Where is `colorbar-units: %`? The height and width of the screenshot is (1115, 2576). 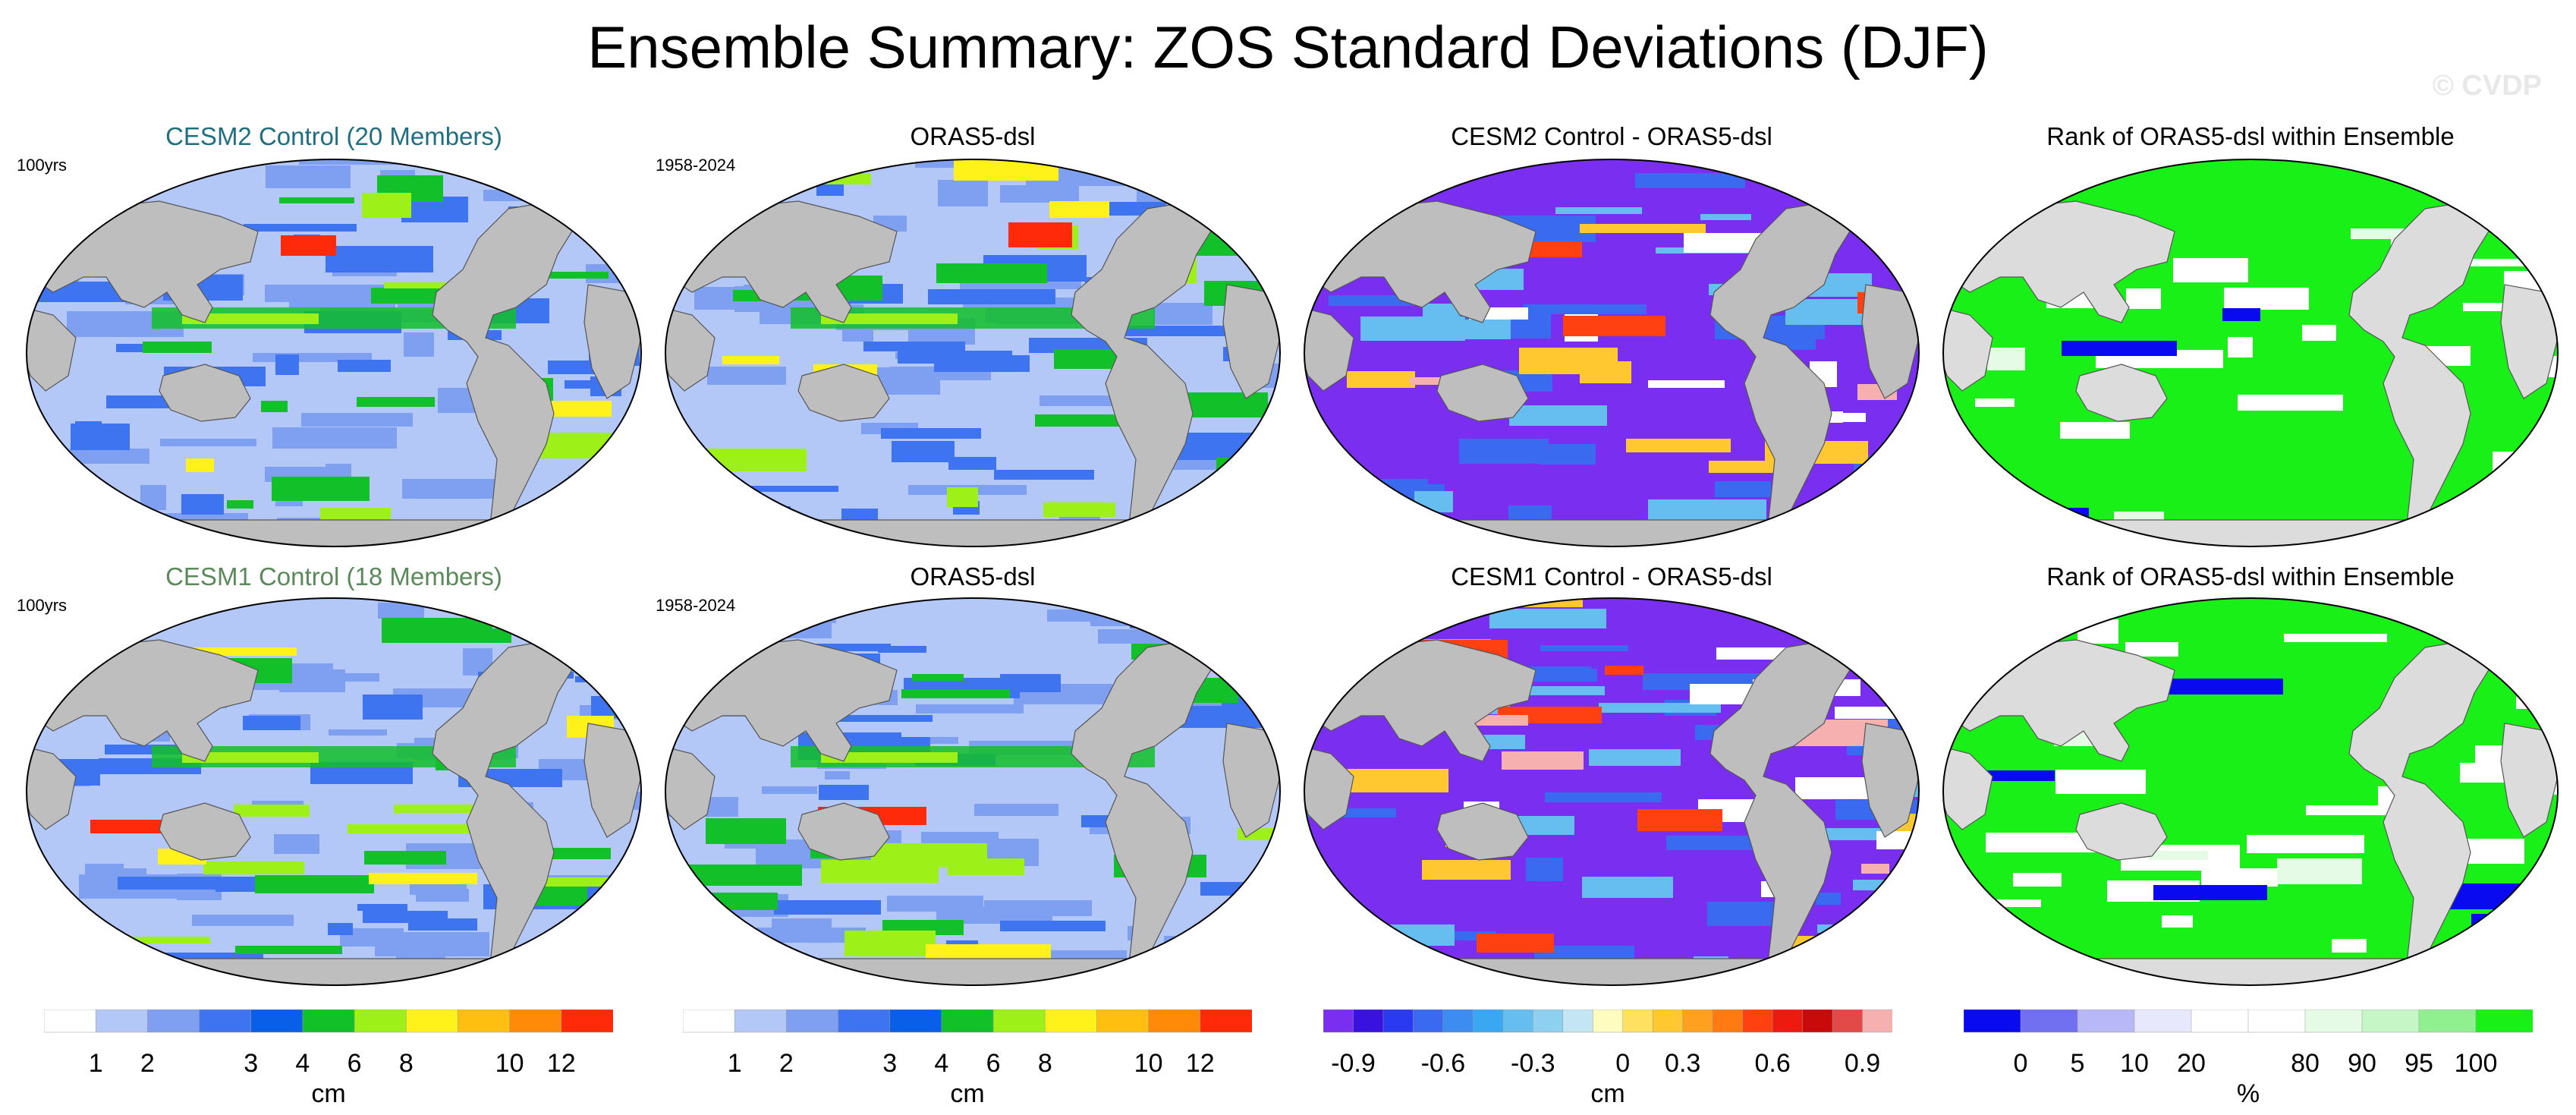 colorbar-units: % is located at coordinates (2248, 1093).